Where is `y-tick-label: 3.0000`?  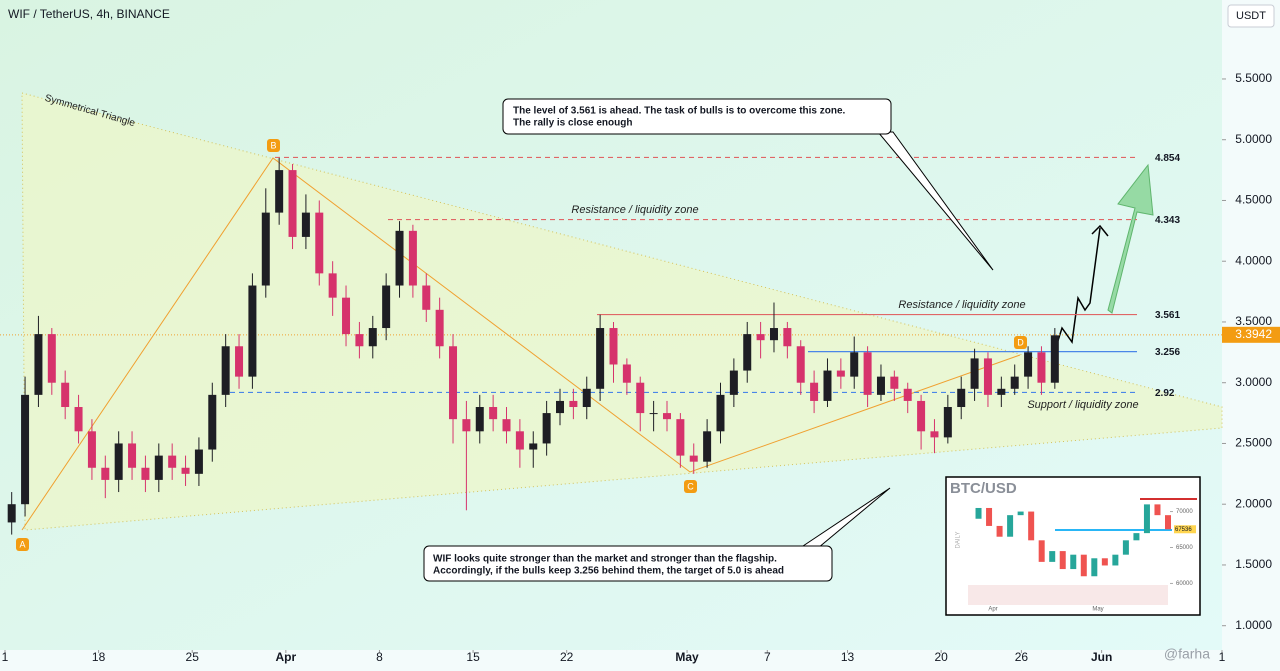 y-tick-label: 3.0000 is located at coordinates (1253, 382).